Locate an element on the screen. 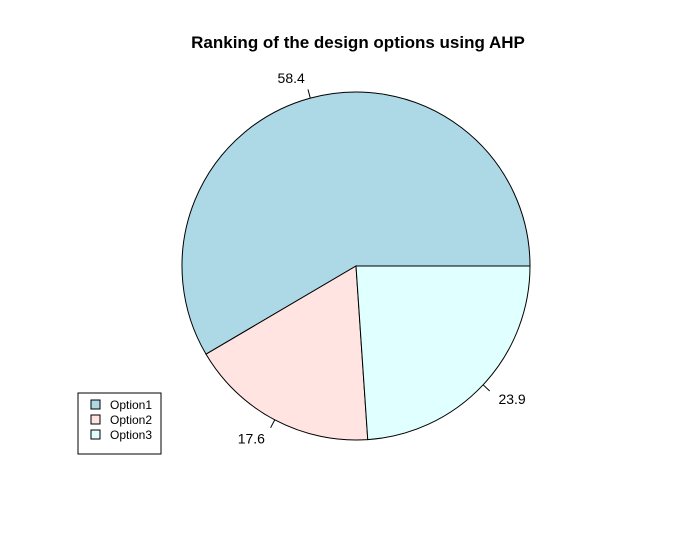  pie-slice-option3 is located at coordinates (443, 353).